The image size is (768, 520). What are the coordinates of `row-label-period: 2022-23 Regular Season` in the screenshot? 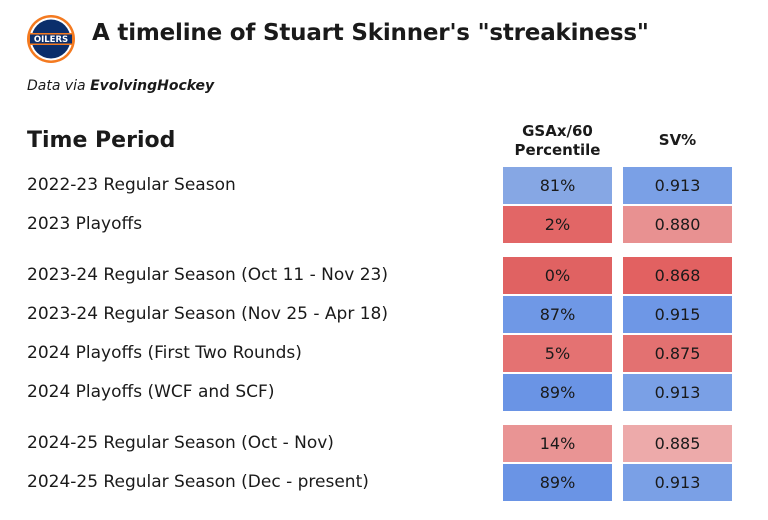 It's located at (131, 185).